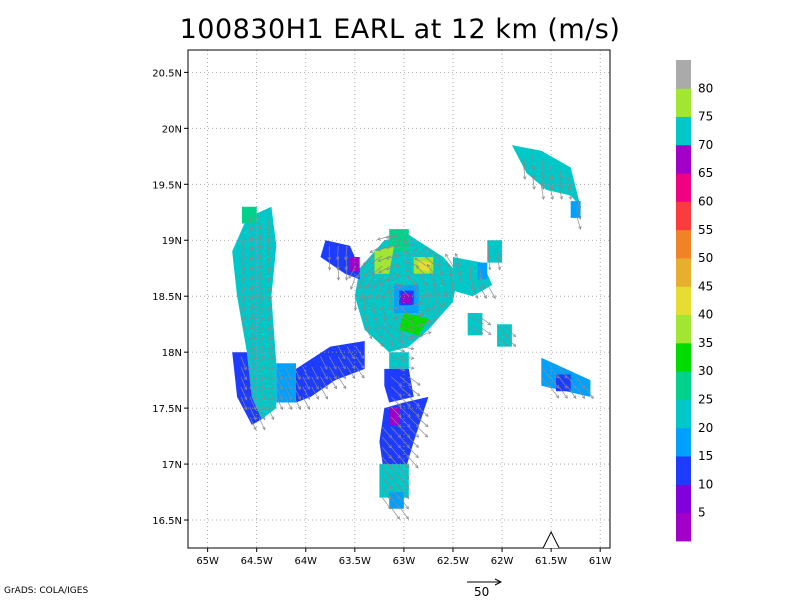  Describe the element at coordinates (546, 181) in the screenshot. I see `region-ne-band` at that location.